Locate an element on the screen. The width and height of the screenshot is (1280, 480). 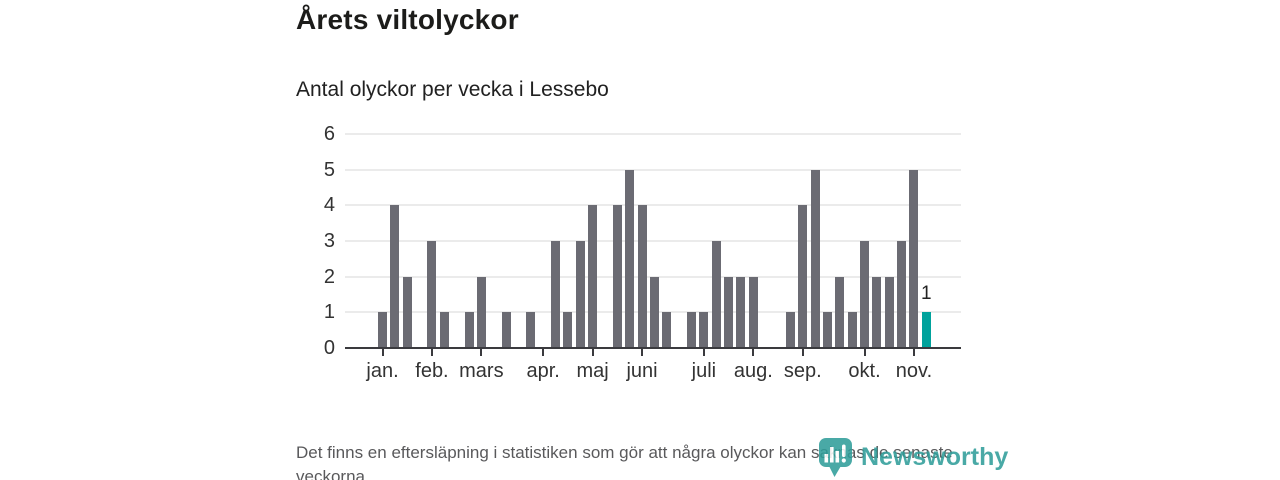
x-axis-month-label: aug. is located at coordinates (753, 371).